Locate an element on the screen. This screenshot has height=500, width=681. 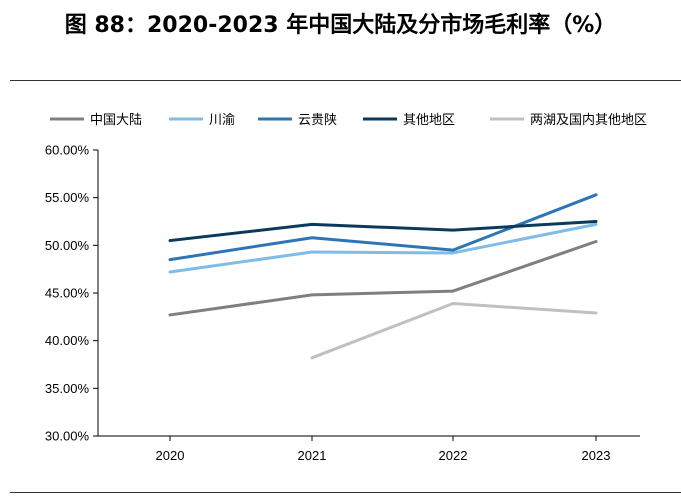
legend: 中国大陆 川渝 云贵陕 其他地区 两湖及国内其他地区 is located at coordinates (348, 120).